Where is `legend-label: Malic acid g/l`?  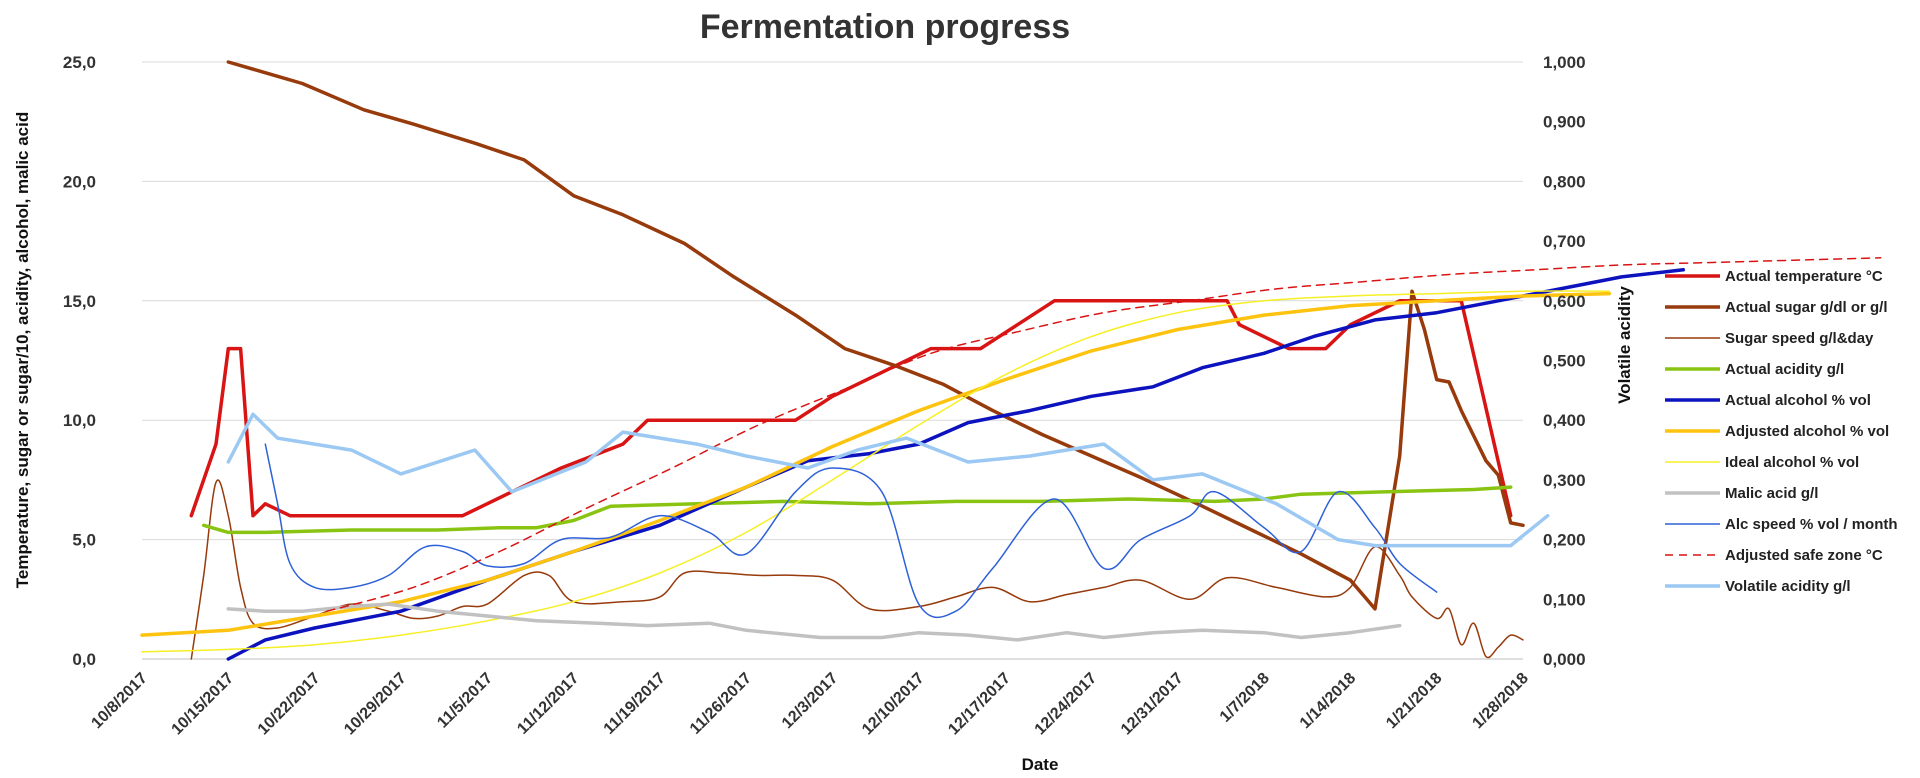
legend-label: Malic acid g/l is located at coordinates (1771, 493).